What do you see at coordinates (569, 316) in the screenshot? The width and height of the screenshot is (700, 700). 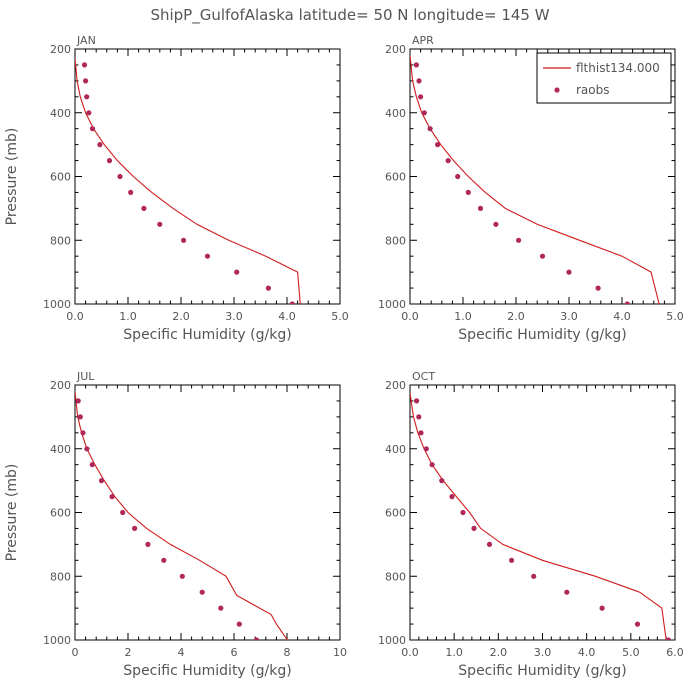 I see `x-tick-label: 3.0` at bounding box center [569, 316].